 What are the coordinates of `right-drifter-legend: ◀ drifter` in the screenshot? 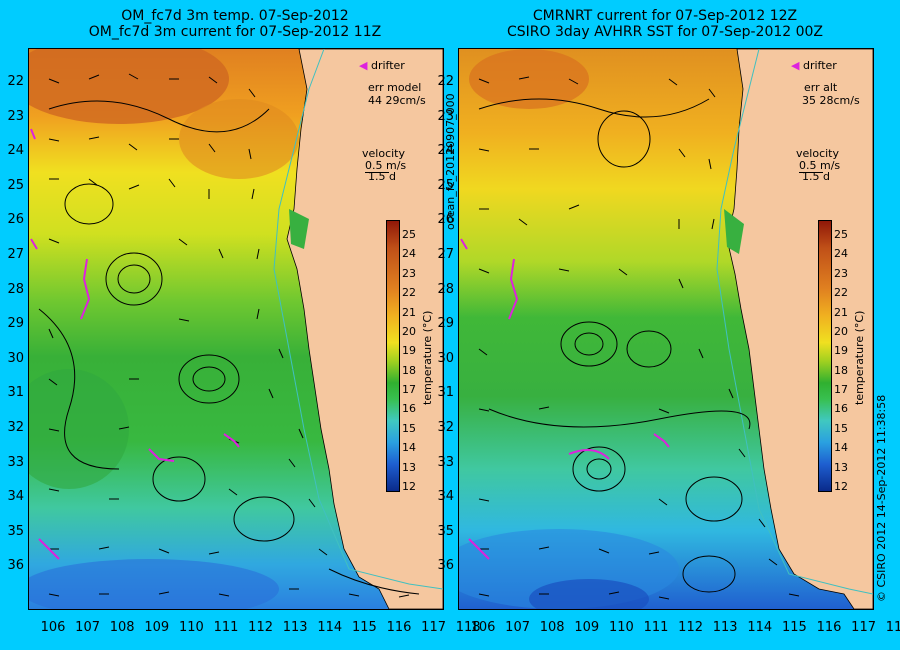 It's located at (814, 65).